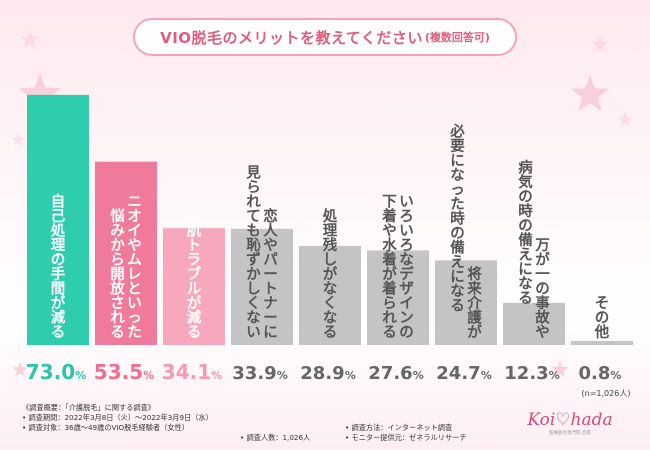 Image resolution: width=650 pixels, height=450 pixels. I want to click on value-label-5: 28.9%, so click(327, 373).